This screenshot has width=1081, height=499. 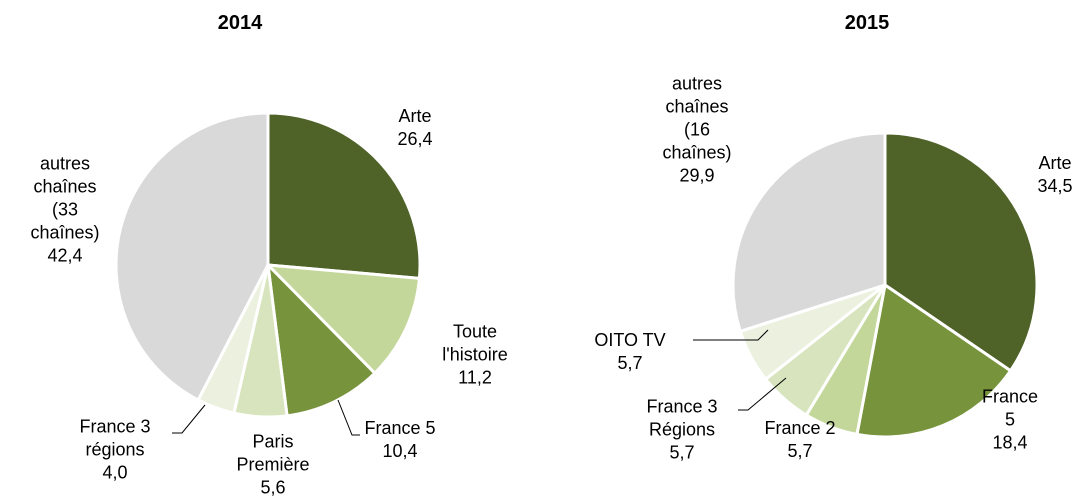 I want to click on slice-label: France 5 18,4, so click(x=1010, y=420).